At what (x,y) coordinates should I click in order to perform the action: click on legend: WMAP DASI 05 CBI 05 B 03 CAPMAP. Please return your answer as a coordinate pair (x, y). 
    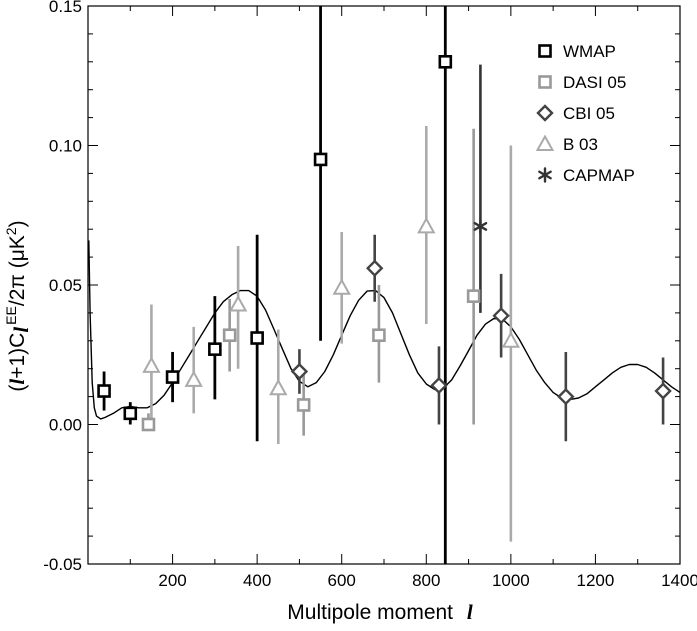
    Looking at the image, I should click on (585, 113).